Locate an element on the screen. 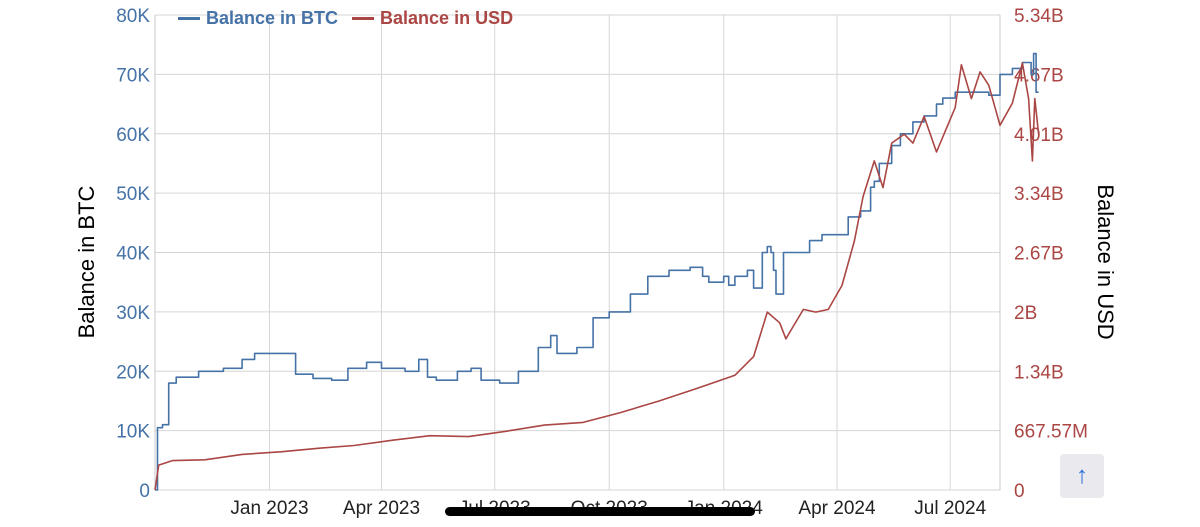 The height and width of the screenshot is (527, 1200). y-tick-label-right: 2B is located at coordinates (1025, 313).